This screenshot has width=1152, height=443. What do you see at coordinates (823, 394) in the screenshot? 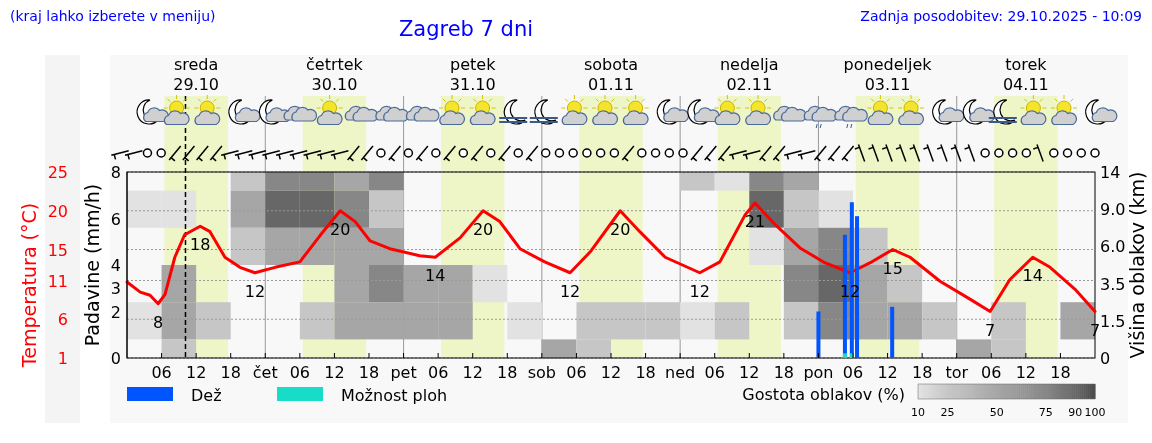
I see `color-bar-title: Gostota oblakov (%)` at bounding box center [823, 394].